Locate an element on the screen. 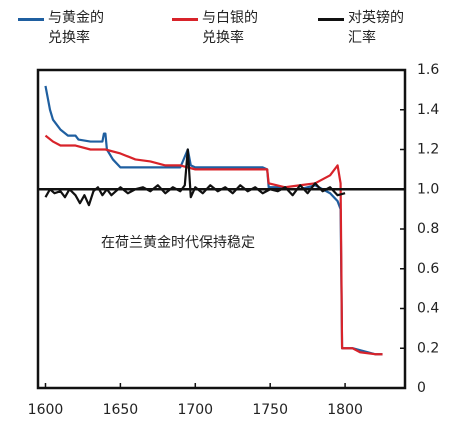  legend: 与黄金的 兑换率 与白银的 兑换率 对英镑的 汇率 is located at coordinates (228, 33).